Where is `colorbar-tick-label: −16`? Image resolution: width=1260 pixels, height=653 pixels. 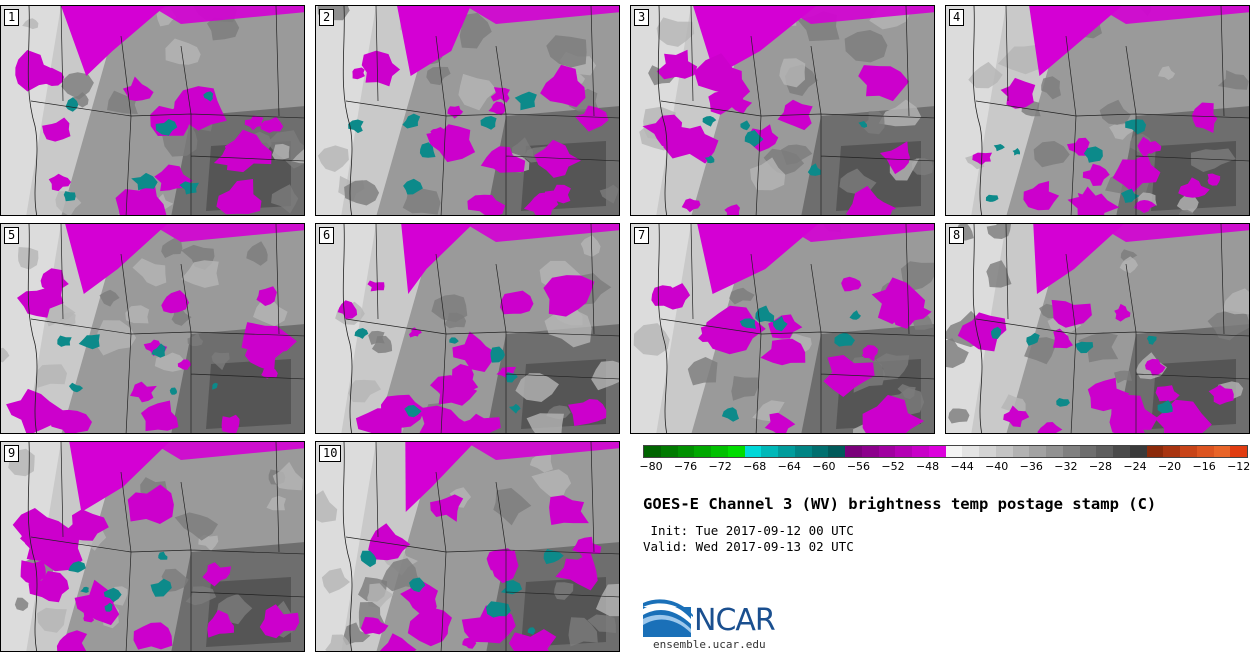
colorbar-tick-label: −16 is located at coordinates (1204, 466).